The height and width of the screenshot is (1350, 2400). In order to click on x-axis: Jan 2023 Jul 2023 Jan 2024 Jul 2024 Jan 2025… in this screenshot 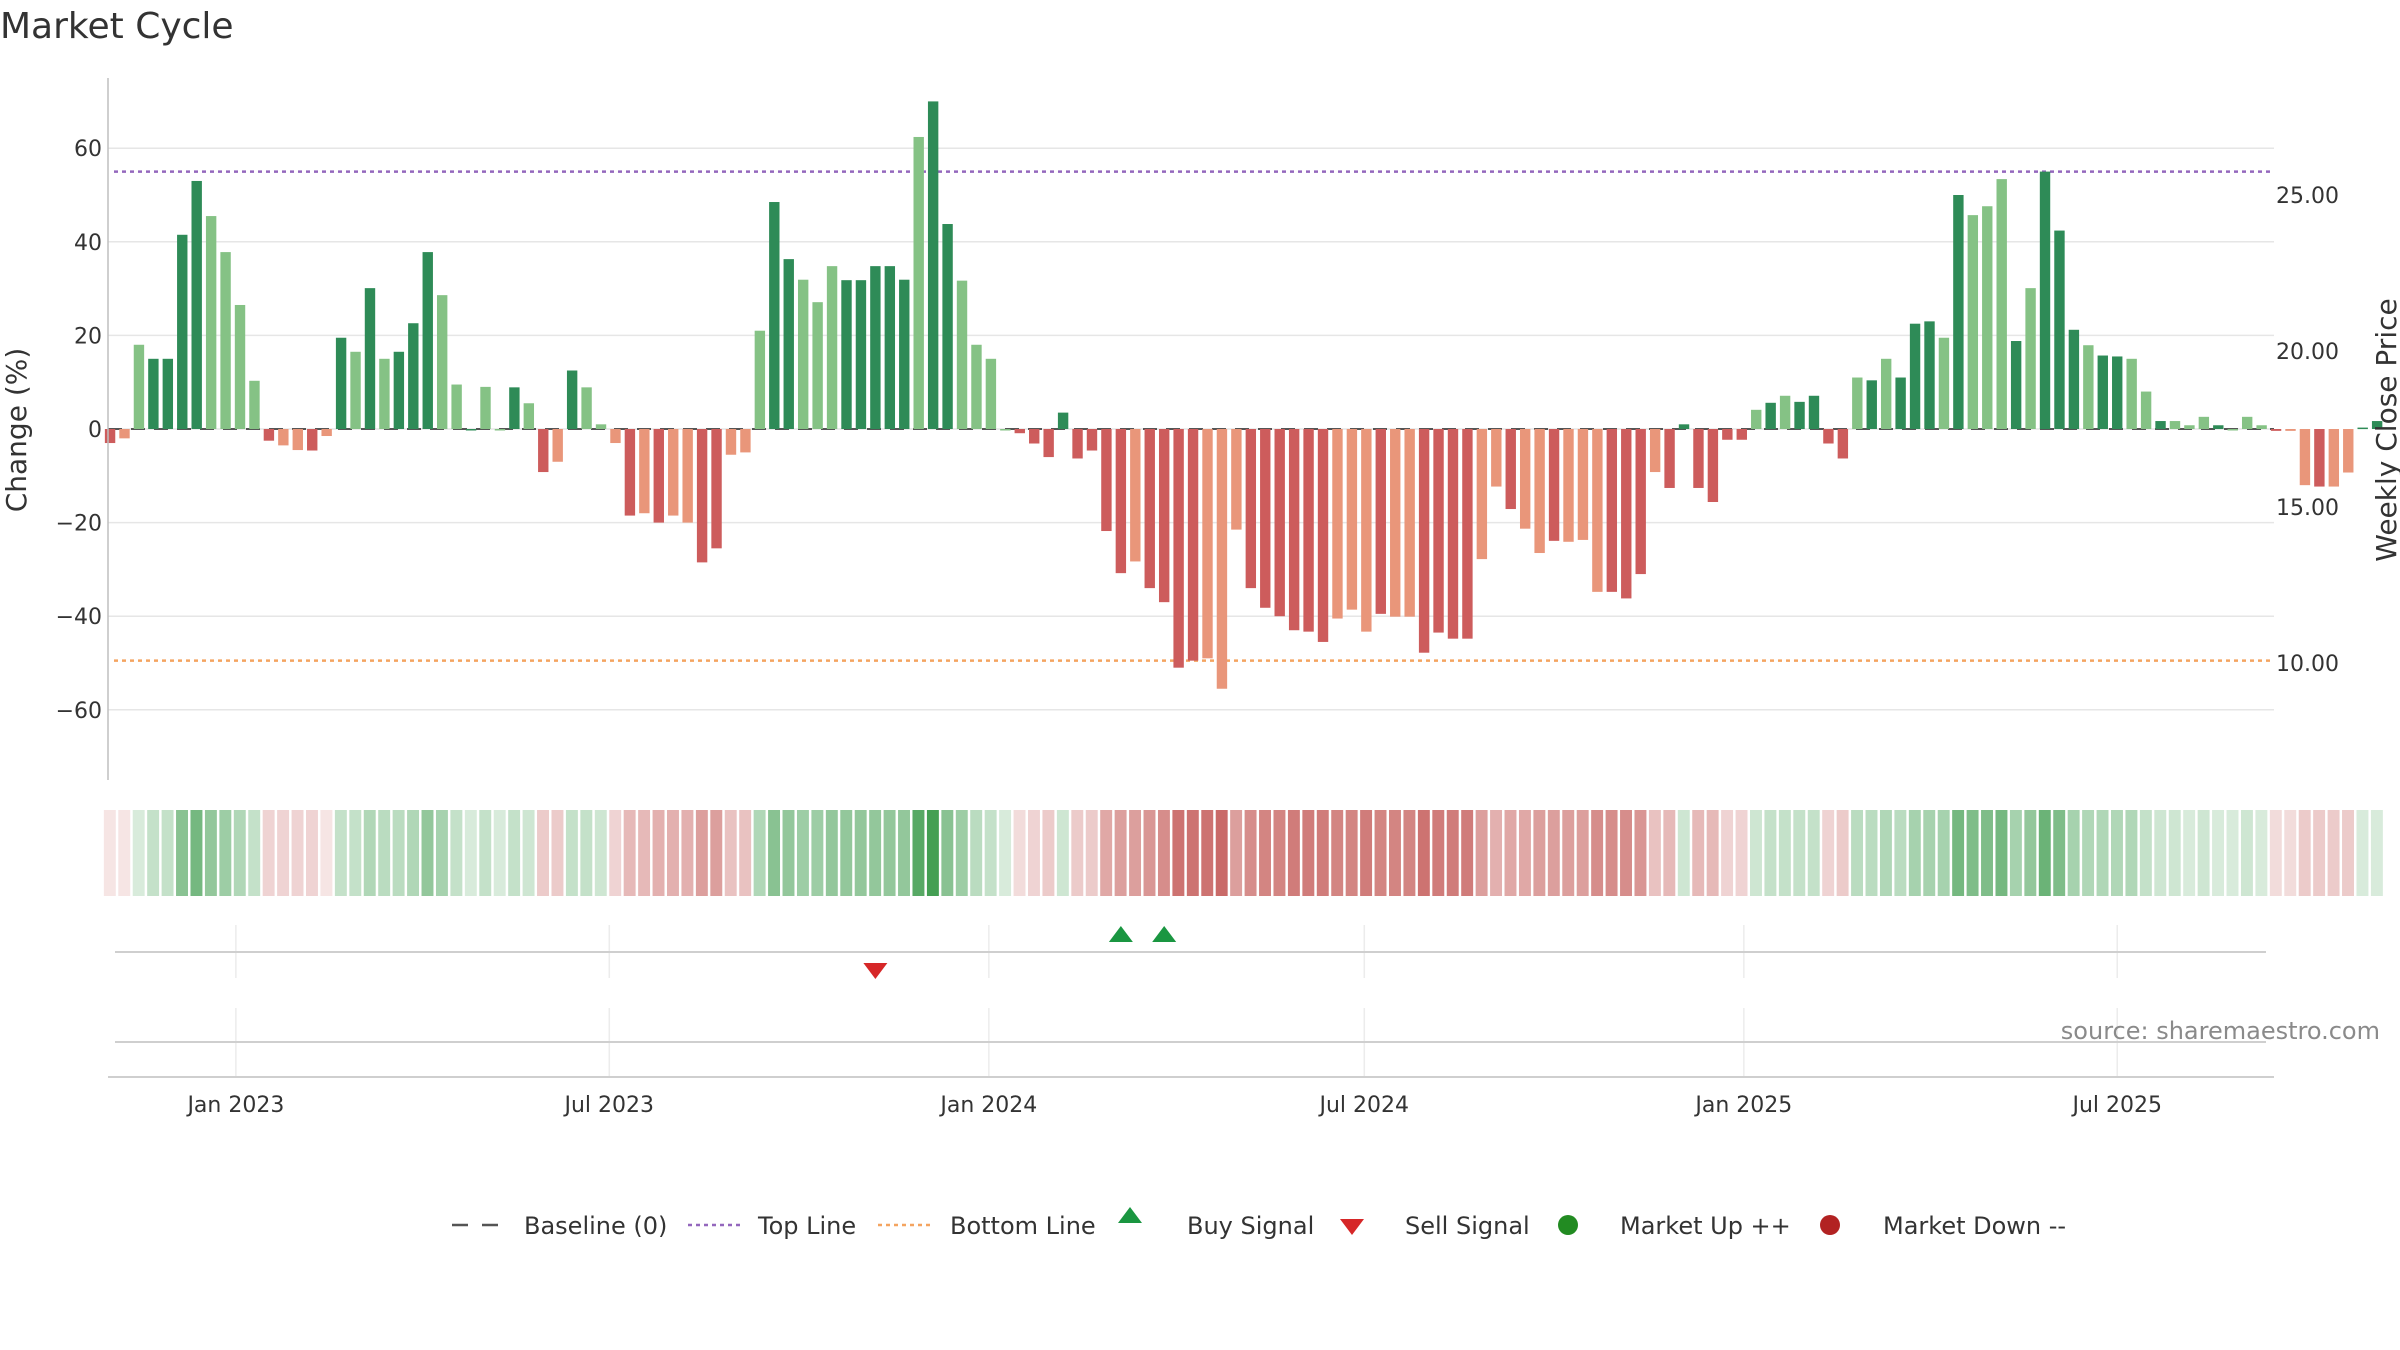, I will do `click(1191, 1097)`.